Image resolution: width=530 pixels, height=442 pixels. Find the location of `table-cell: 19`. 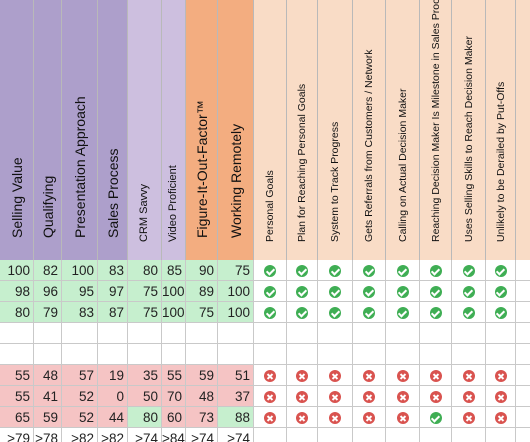

table-cell: 19 is located at coordinates (113, 375).